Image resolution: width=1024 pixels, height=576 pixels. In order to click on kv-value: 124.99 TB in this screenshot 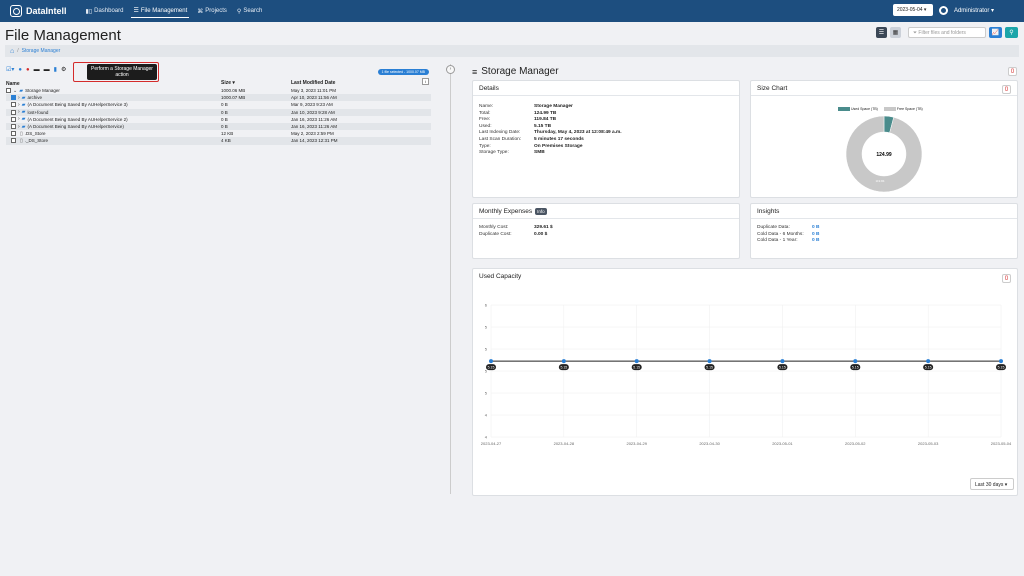, I will do `click(545, 113)`.